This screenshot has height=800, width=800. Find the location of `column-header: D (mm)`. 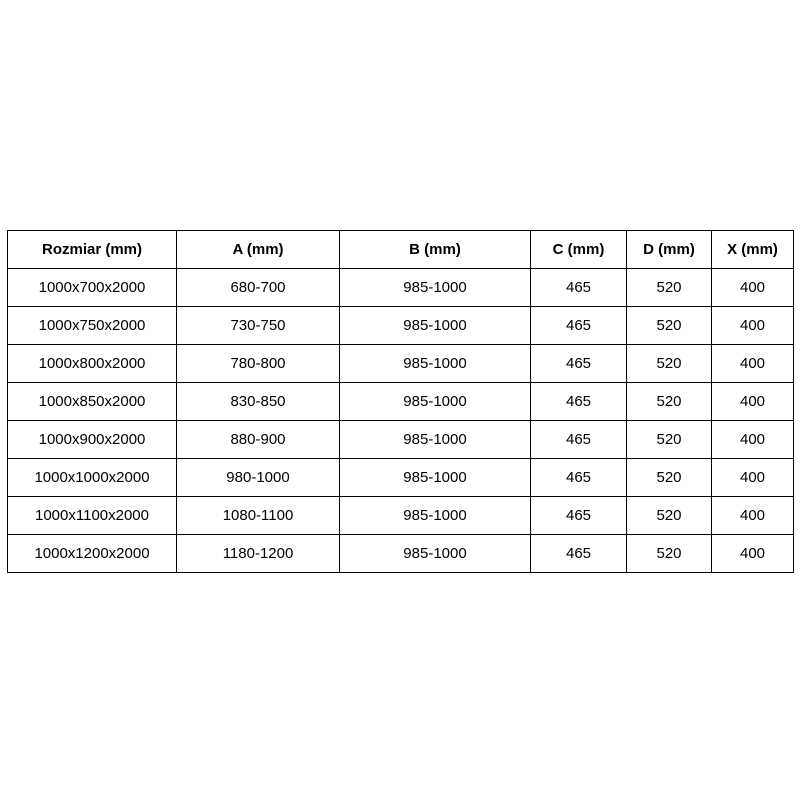

column-header: D (mm) is located at coordinates (669, 249).